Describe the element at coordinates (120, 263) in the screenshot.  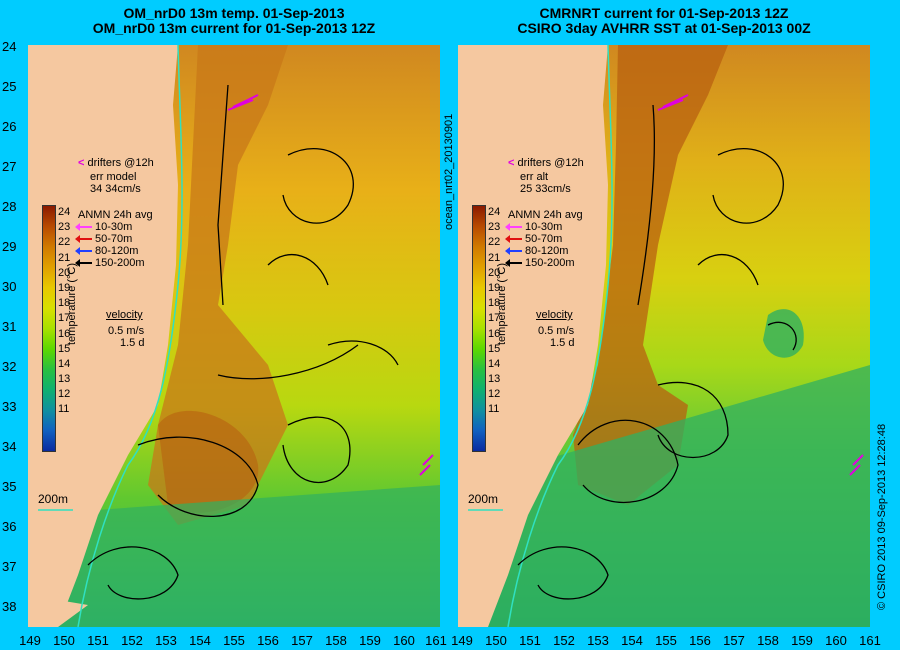
I see `depth-label: 150-200m` at that location.